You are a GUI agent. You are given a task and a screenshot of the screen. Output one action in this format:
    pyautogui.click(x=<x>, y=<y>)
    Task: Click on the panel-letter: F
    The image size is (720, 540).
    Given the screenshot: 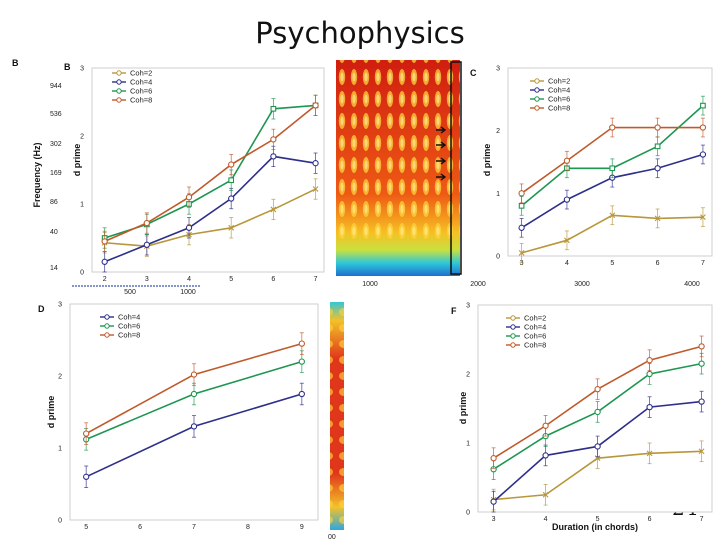 What is the action you would take?
    pyautogui.click(x=454, y=311)
    